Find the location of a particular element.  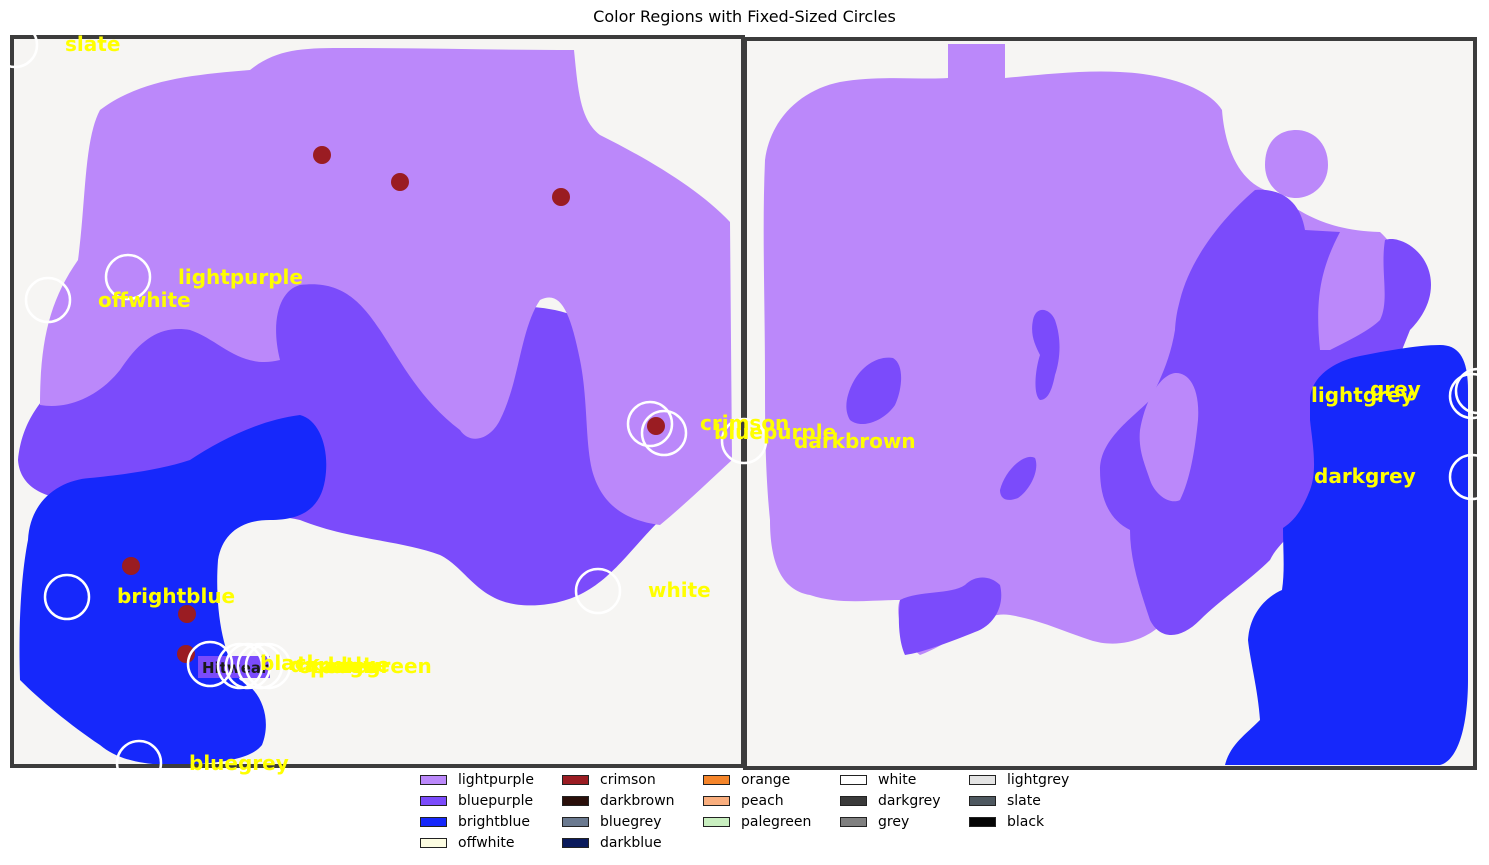

legend-label: white is located at coordinates (897, 780).